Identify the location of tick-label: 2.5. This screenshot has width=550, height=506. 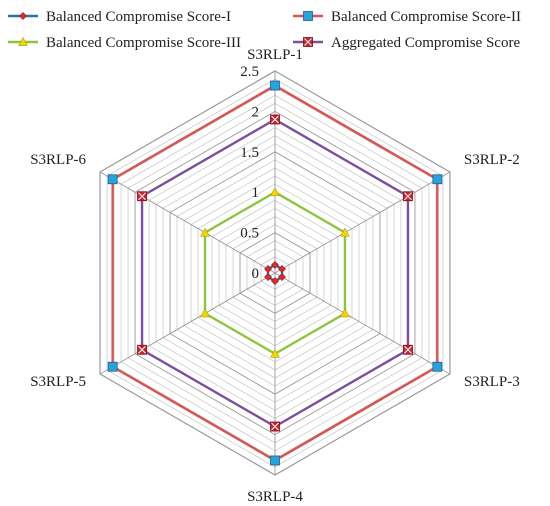
(249, 72).